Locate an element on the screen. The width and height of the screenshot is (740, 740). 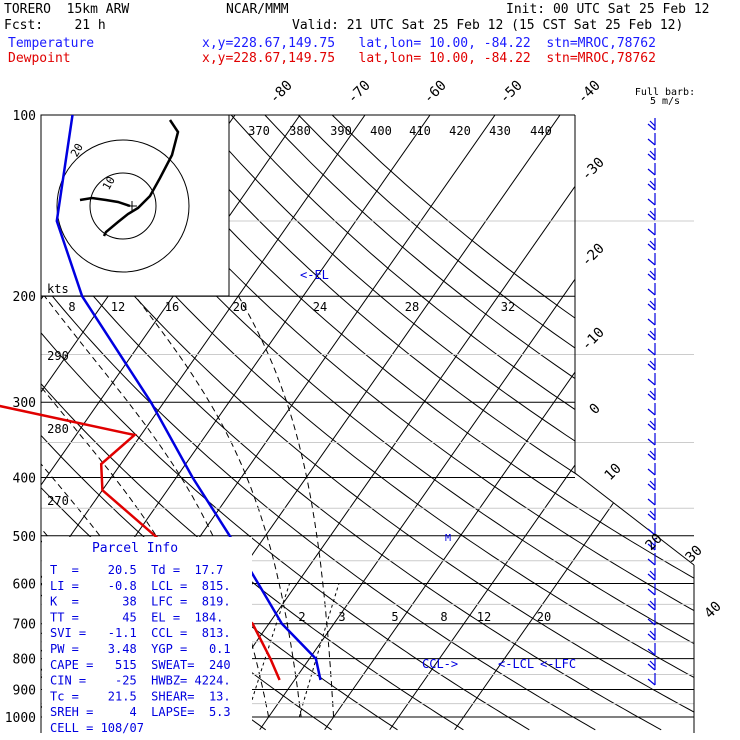
pressure-label: 700 is located at coordinates (24, 625).